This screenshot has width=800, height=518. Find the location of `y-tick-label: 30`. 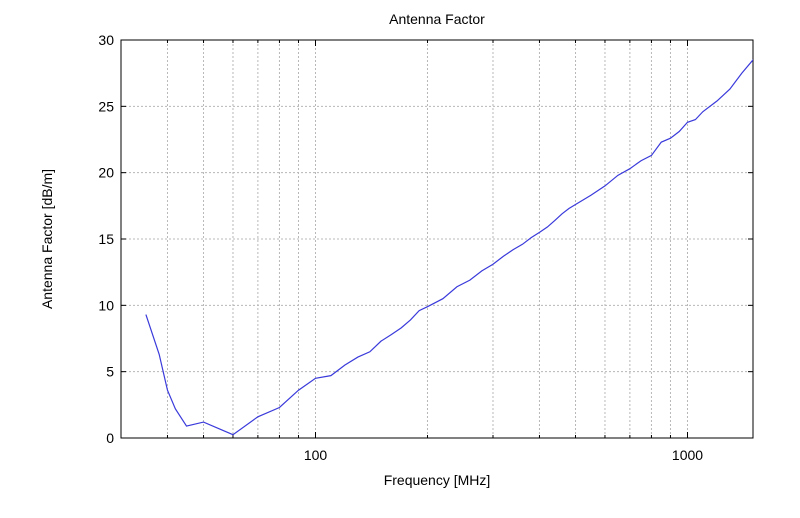

y-tick-label: 30 is located at coordinates (106, 40).